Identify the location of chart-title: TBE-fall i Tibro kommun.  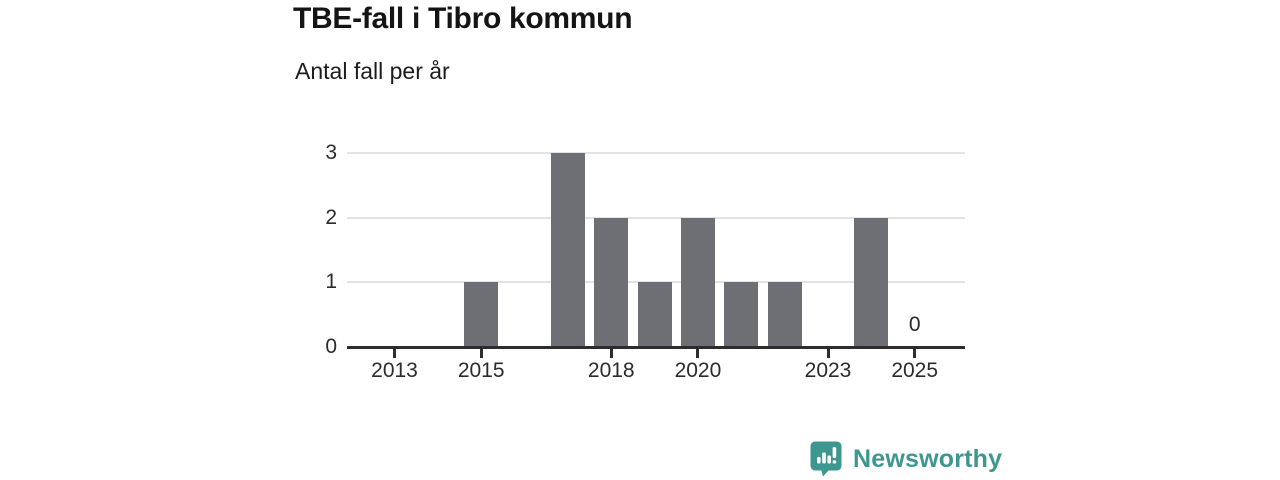
(463, 18).